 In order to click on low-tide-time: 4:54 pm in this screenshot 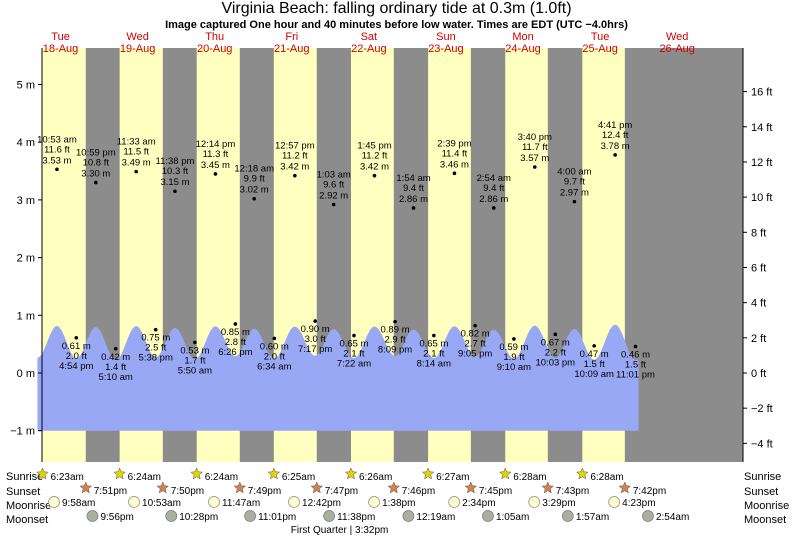, I will do `click(76, 366)`.